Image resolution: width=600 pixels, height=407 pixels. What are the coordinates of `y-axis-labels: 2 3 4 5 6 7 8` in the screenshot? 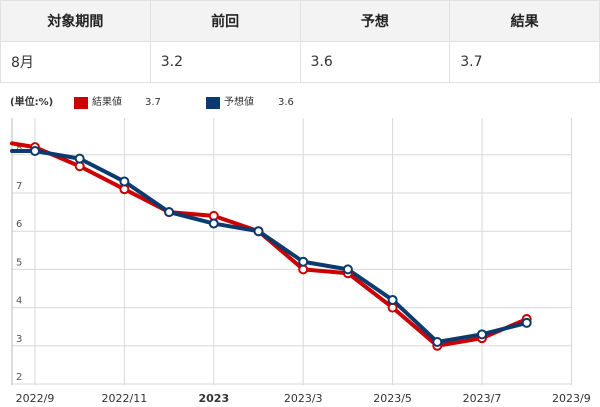 It's located at (19, 263).